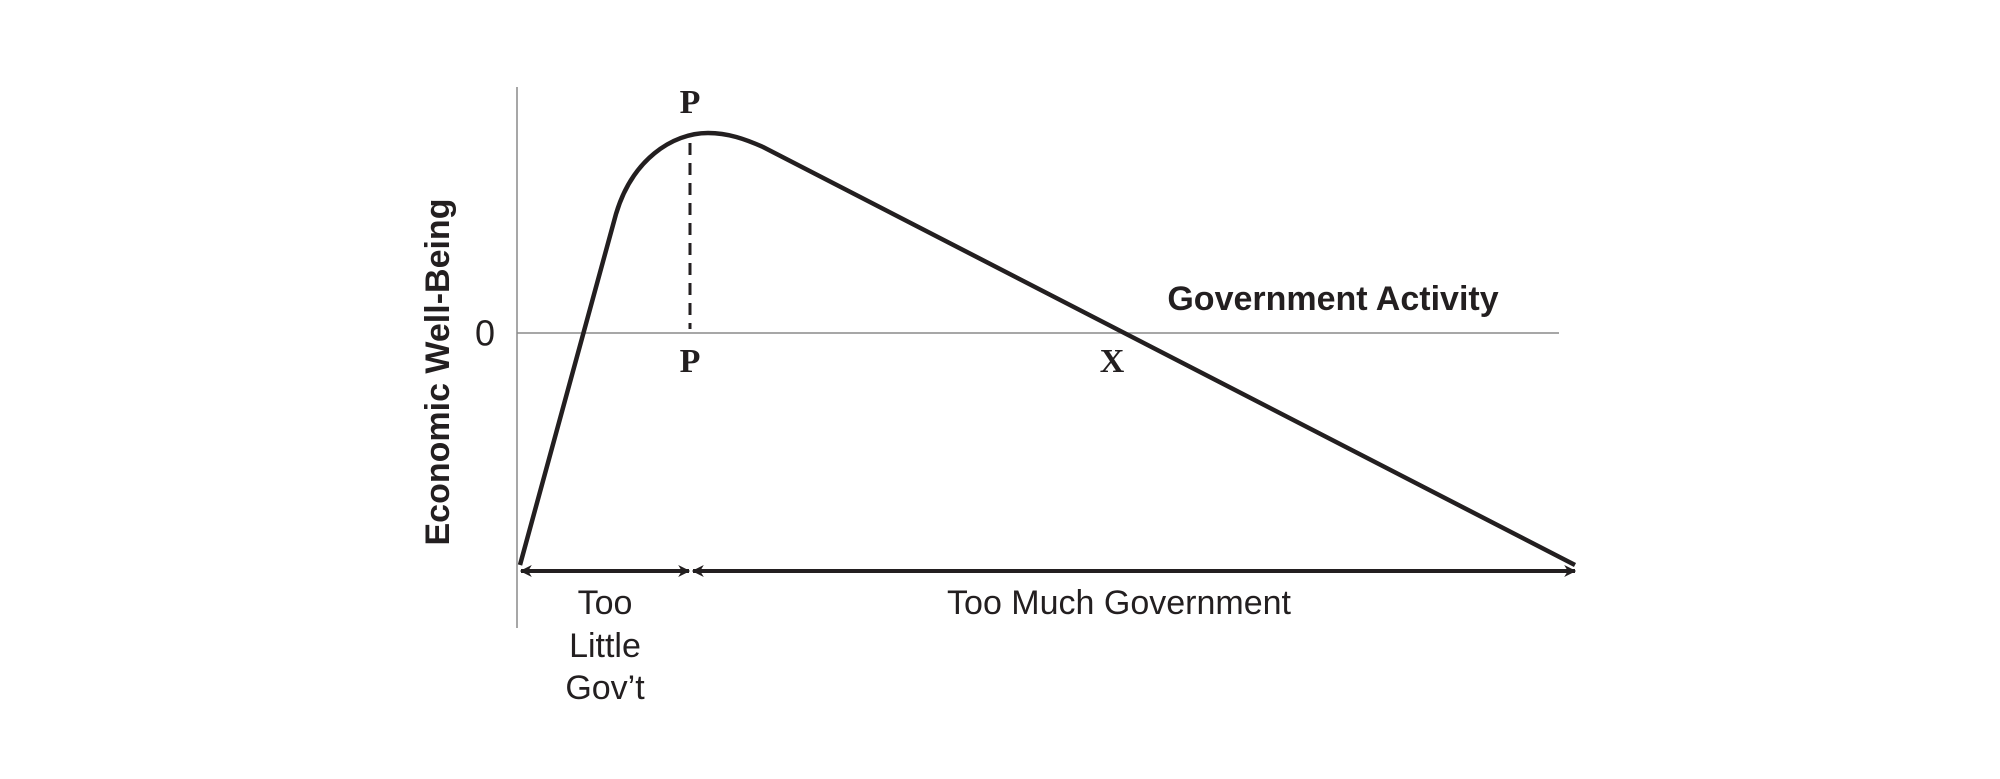  Describe the element at coordinates (485, 333) in the screenshot. I see `zero-label: 0` at that location.